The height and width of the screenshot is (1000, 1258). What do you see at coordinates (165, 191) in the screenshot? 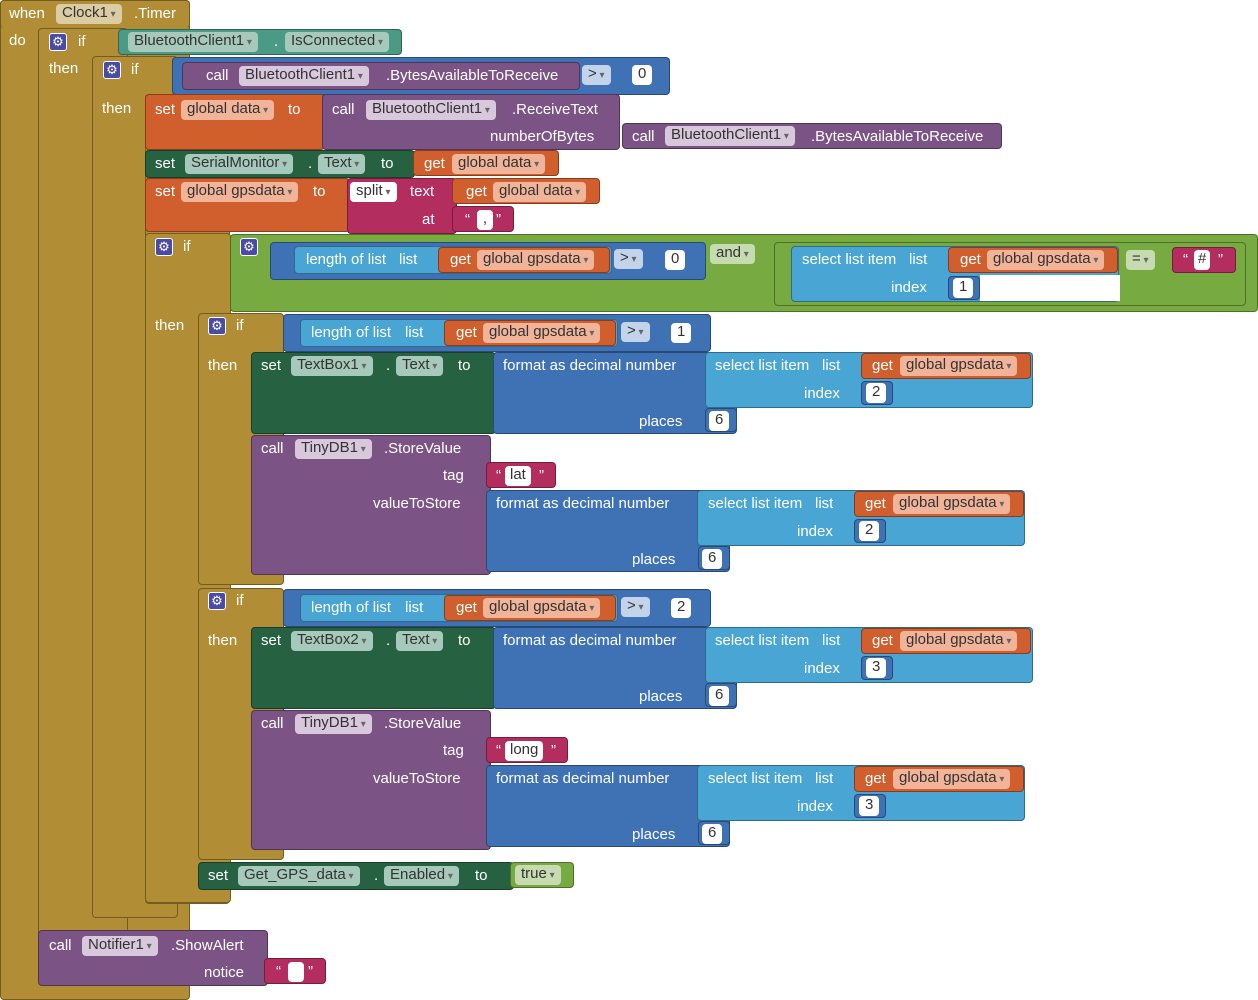
I see `set-label: set` at bounding box center [165, 191].